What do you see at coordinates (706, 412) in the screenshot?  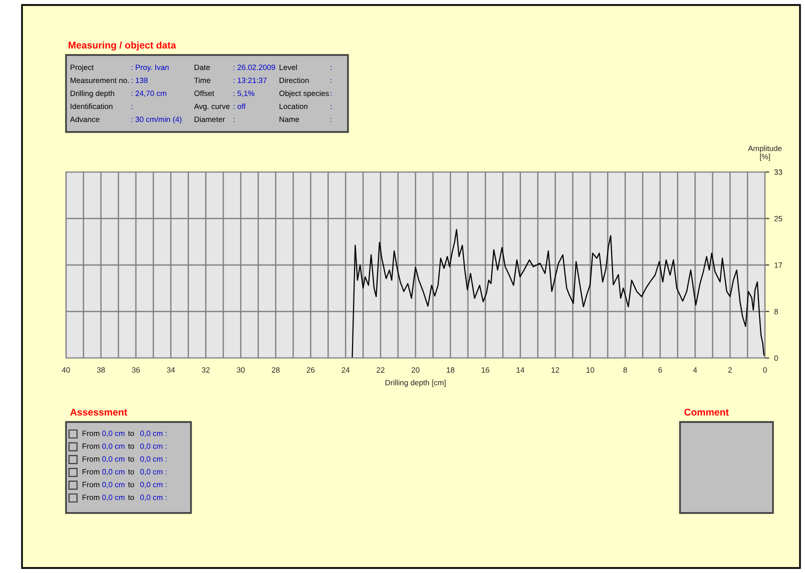 I see `text: Comment` at bounding box center [706, 412].